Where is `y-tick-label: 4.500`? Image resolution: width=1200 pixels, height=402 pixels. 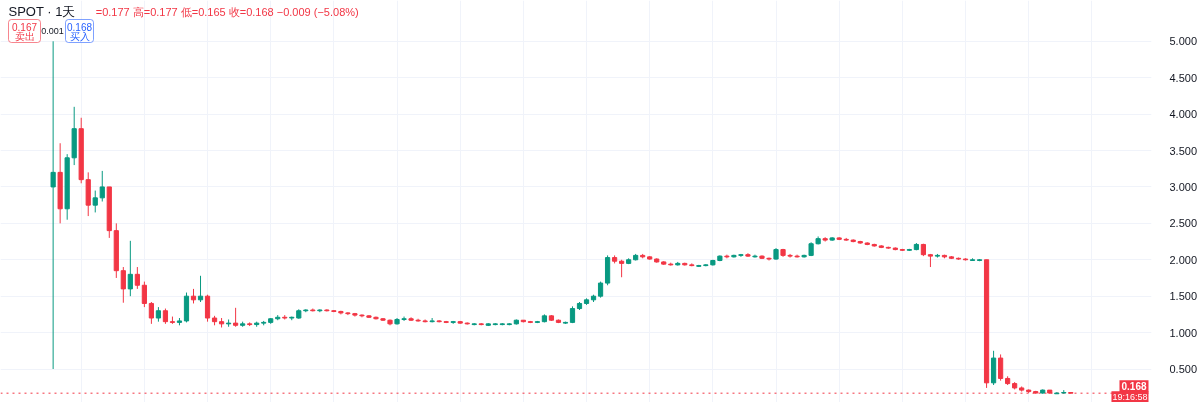 y-tick-label: 4.500 is located at coordinates (1183, 77).